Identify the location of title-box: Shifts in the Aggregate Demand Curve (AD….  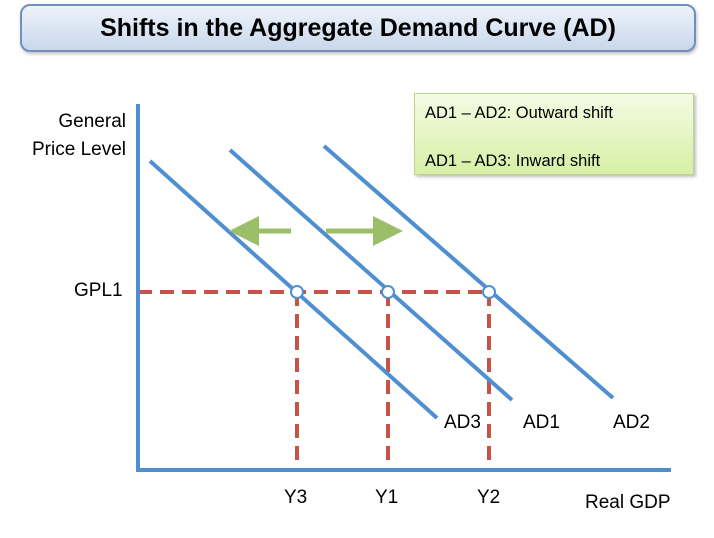
(358, 28).